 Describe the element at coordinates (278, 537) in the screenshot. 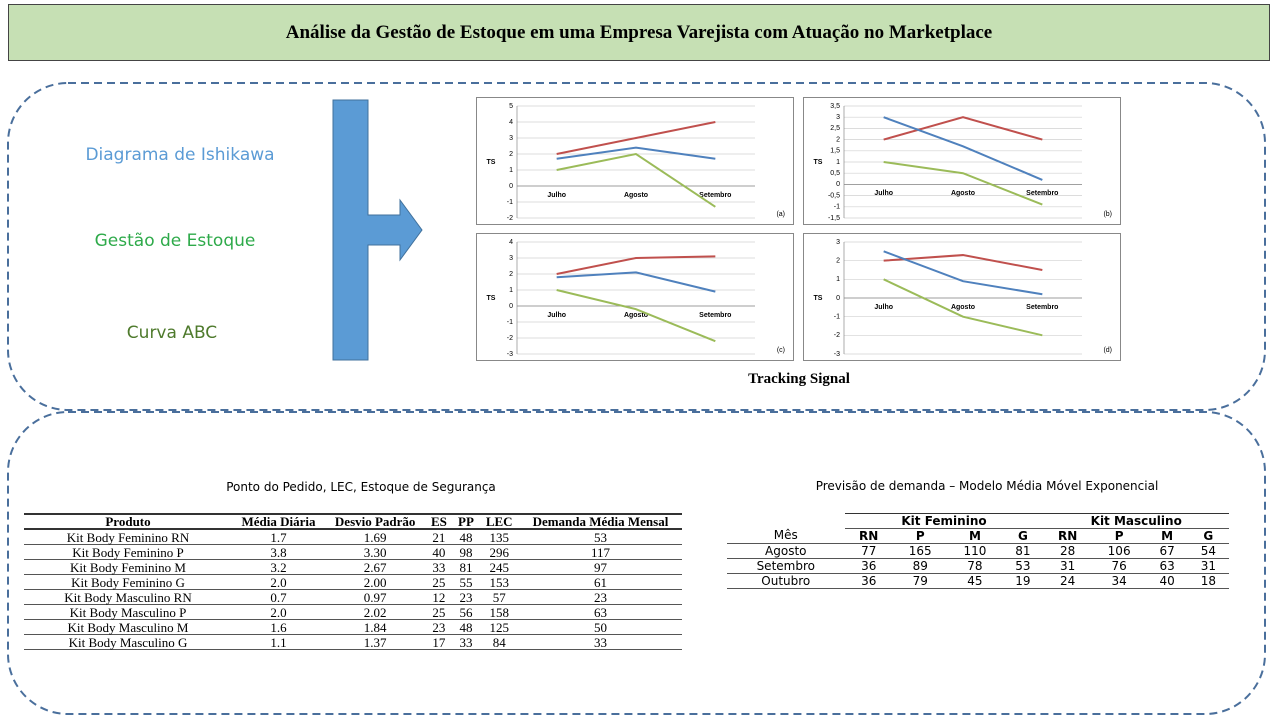

I see `cell: 1.7` at that location.